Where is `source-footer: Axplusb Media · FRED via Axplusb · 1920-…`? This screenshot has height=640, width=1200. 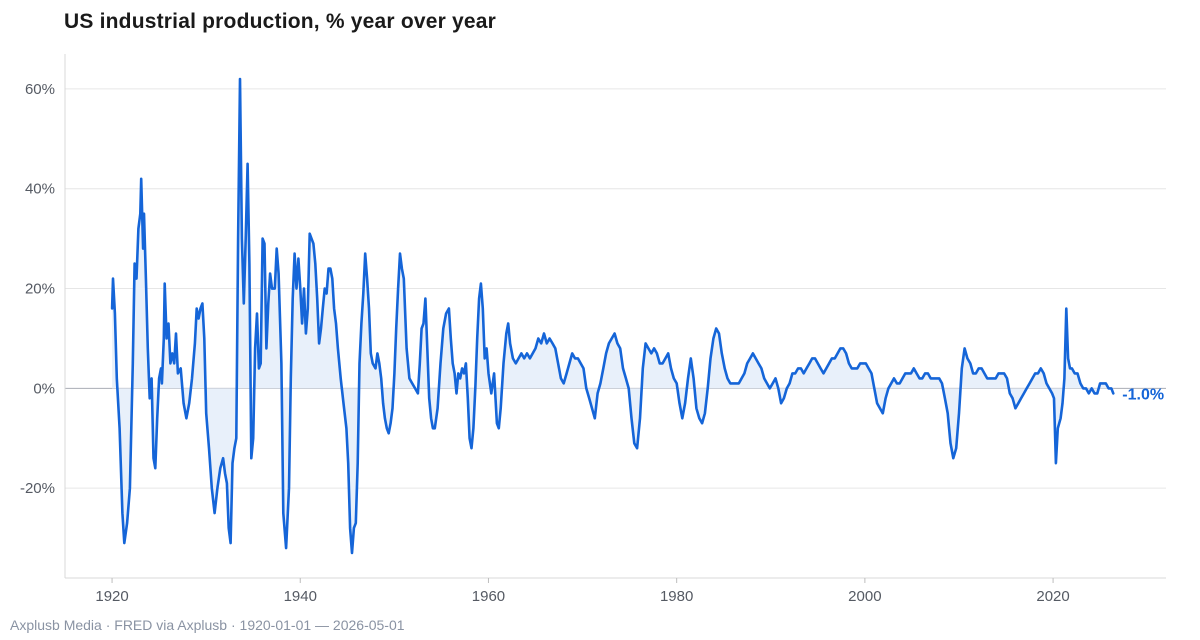 source-footer: Axplusb Media · FRED via Axplusb · 1920-… is located at coordinates (207, 625).